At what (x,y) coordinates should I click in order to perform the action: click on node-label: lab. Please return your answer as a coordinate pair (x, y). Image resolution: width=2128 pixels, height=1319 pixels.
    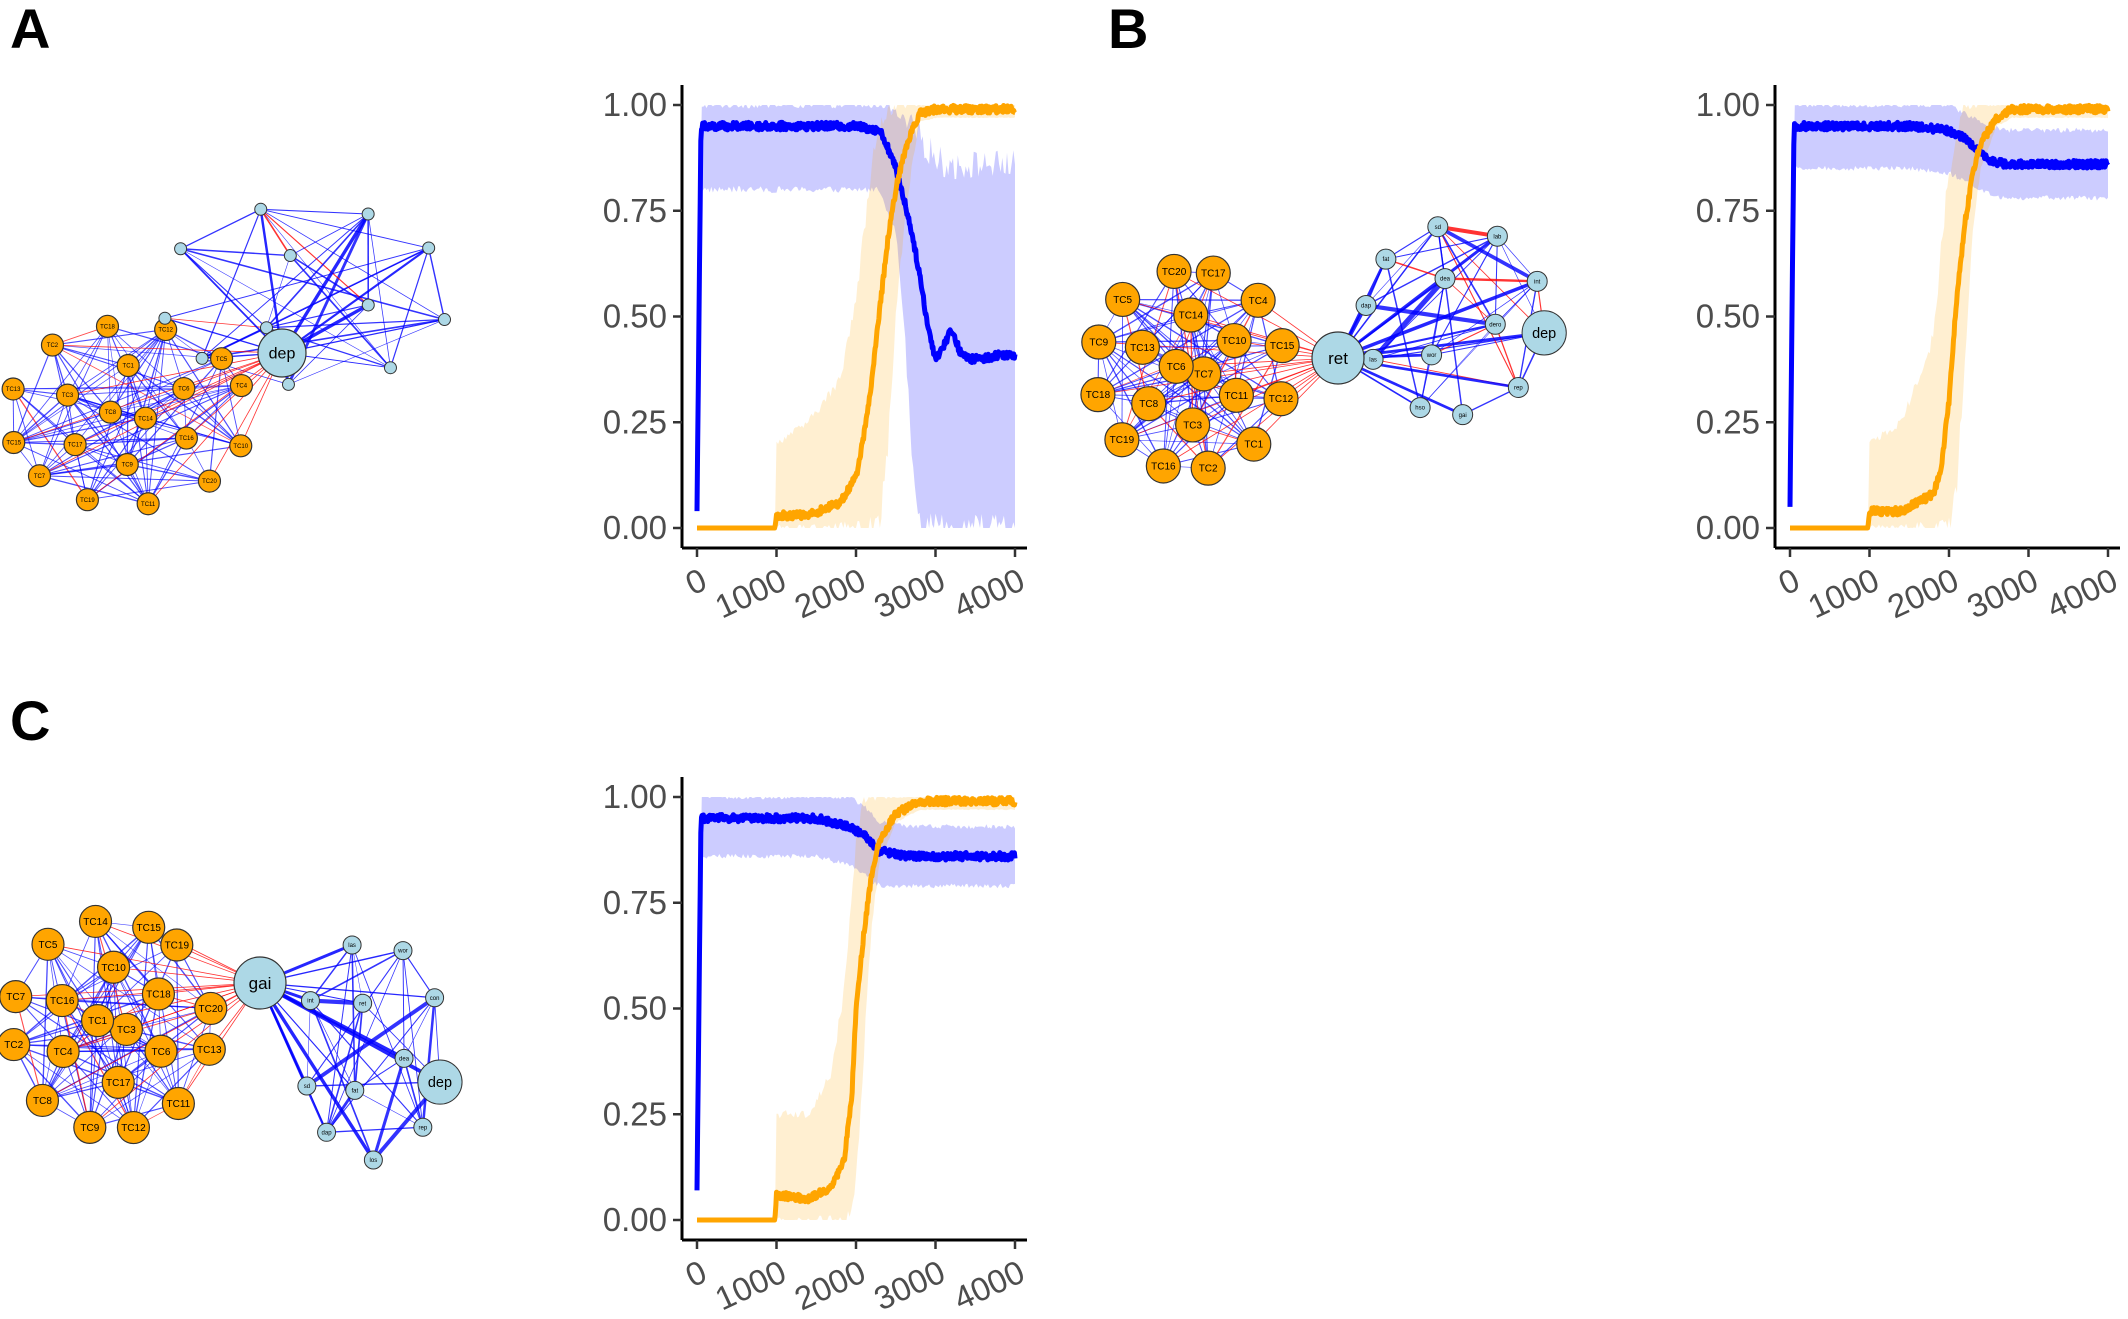
    Looking at the image, I should click on (1497, 237).